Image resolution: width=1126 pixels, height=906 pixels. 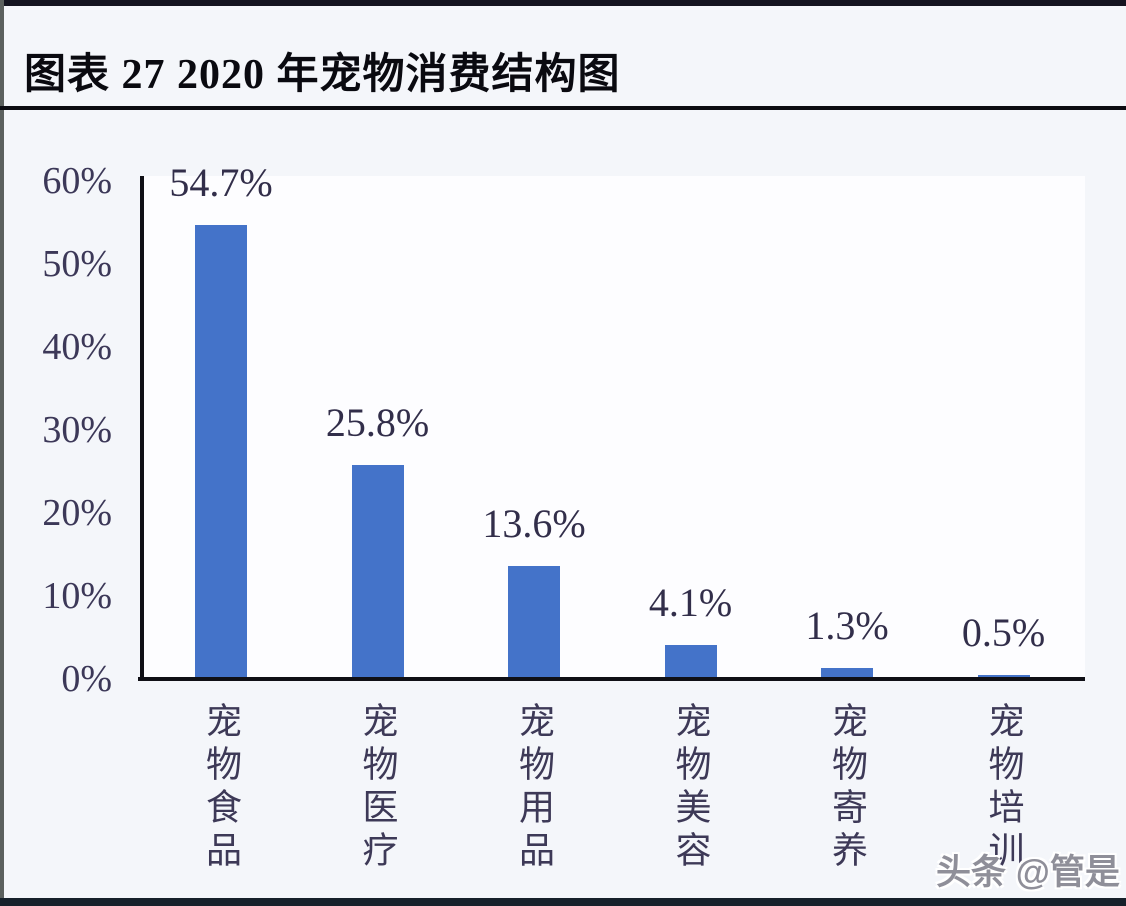 I want to click on left-edge-strip, so click(x=2, y=453).